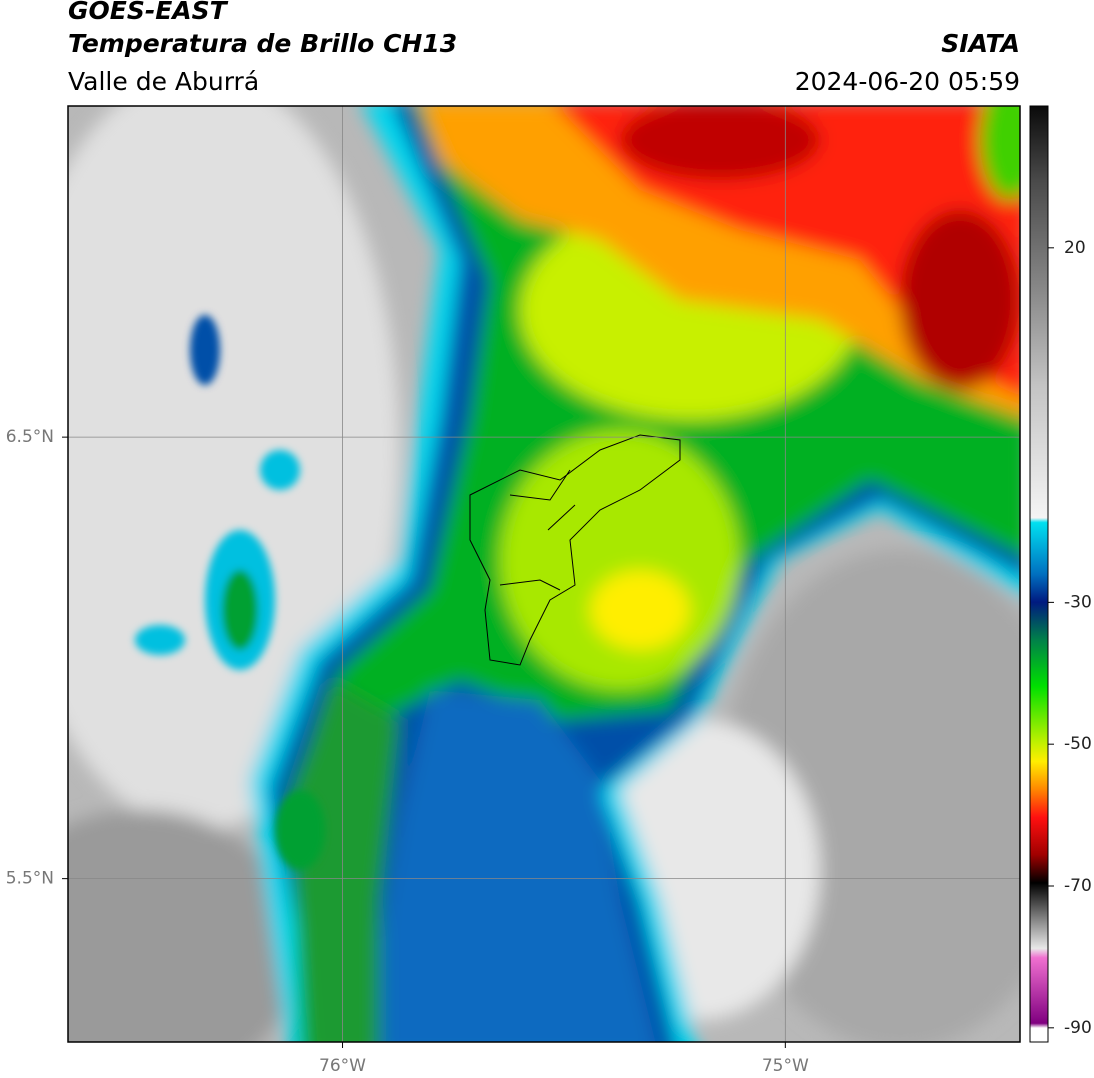 This screenshot has width=1094, height=1078. Describe the element at coordinates (785, 1066) in the screenshot. I see `lon-tick-label: 75°W` at that location.